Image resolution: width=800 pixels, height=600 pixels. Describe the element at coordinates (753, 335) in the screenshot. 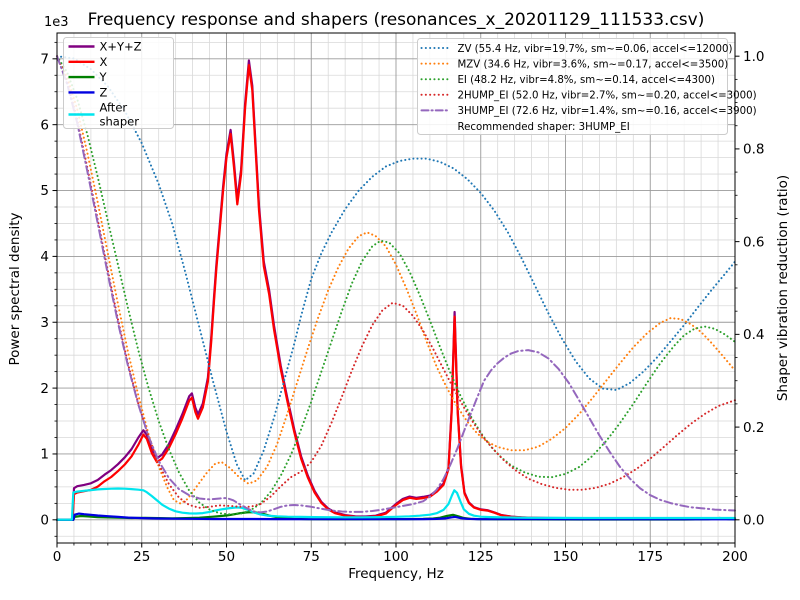

I see `y-right-tick-label: 0.4` at that location.